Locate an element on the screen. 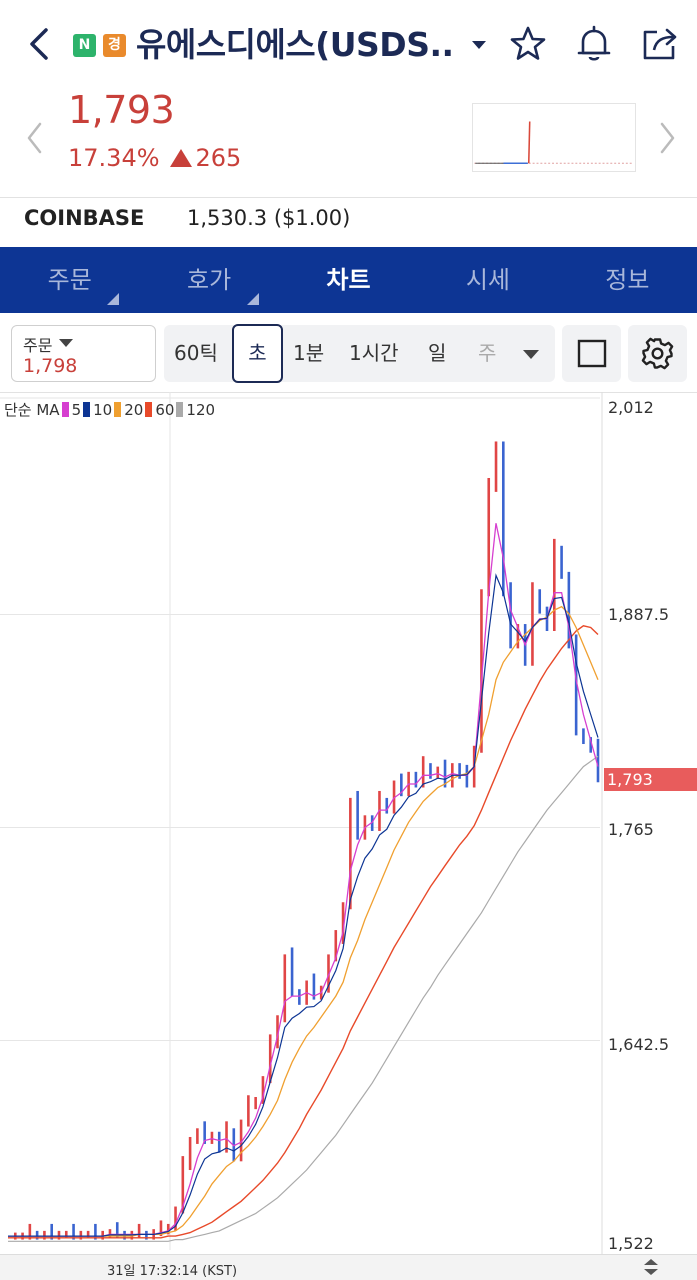 Image resolution: width=697 pixels, height=1280 pixels. ma10-swatch is located at coordinates (87, 409).